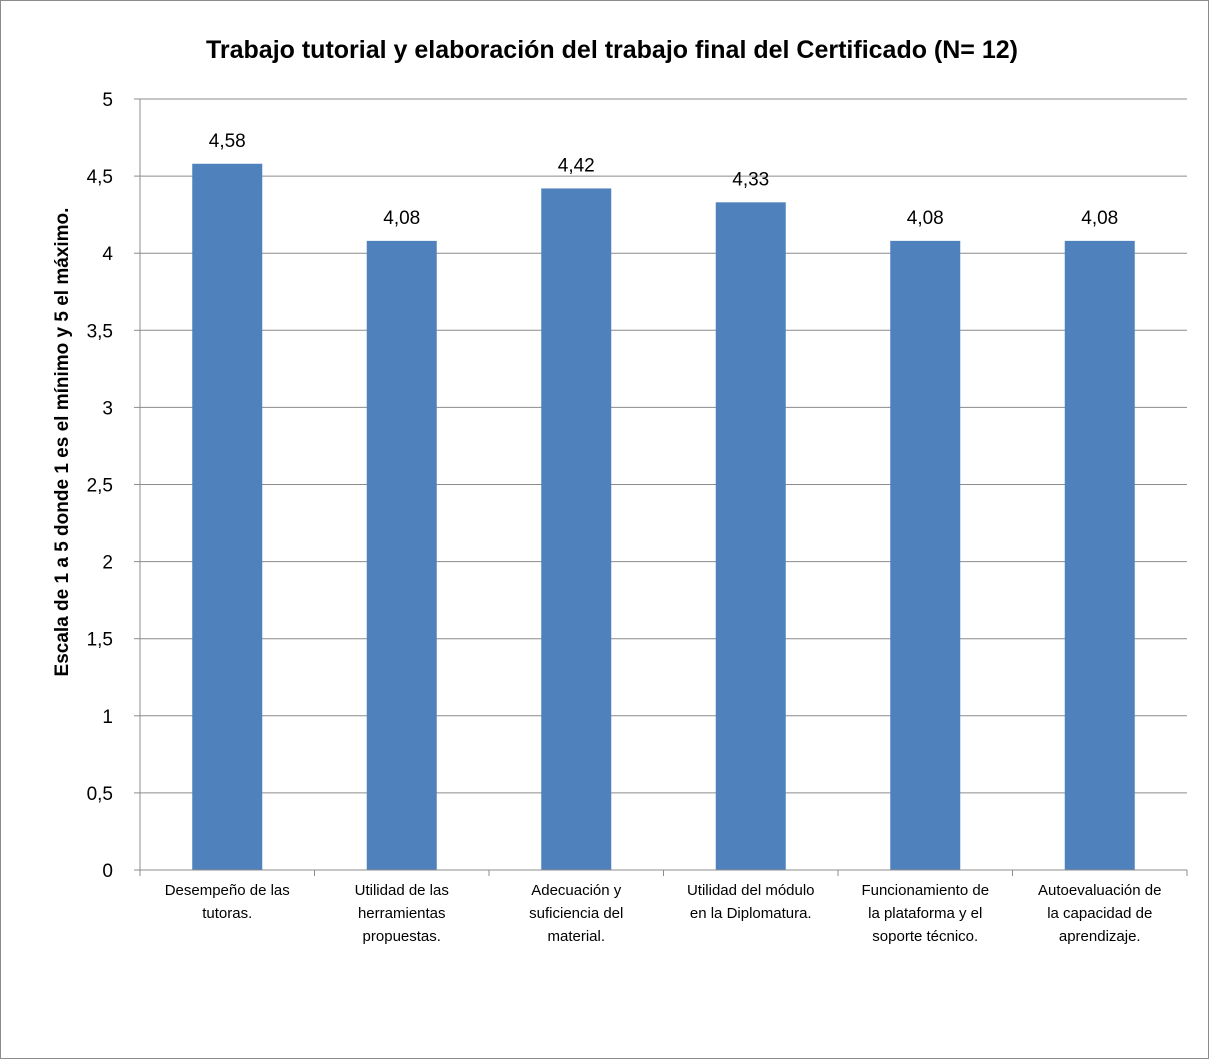 The height and width of the screenshot is (1059, 1209). I want to click on data-label: 4,33, so click(750, 179).